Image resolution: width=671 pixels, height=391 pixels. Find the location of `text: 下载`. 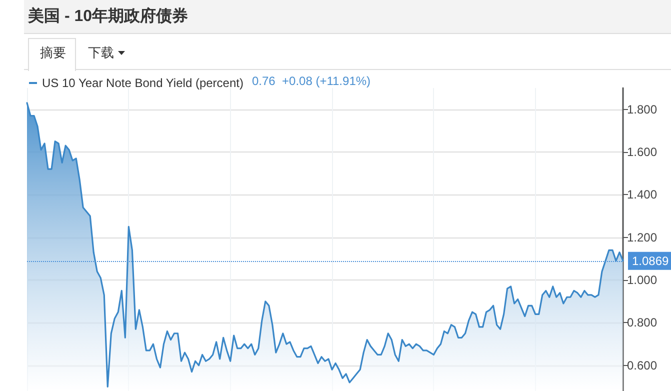

text: 下载 is located at coordinates (101, 53).